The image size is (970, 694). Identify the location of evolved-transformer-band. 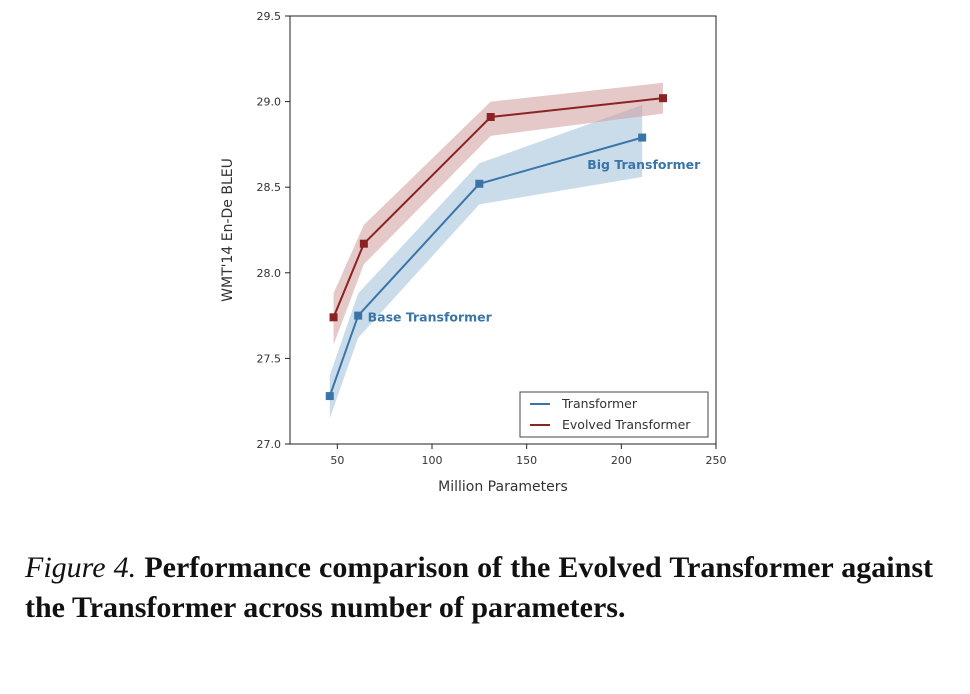
(498, 213).